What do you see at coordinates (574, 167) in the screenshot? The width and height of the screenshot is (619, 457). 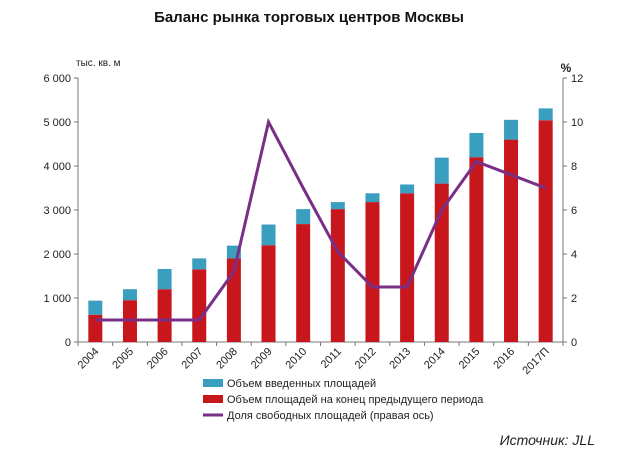 I see `right-tick-label: 8` at bounding box center [574, 167].